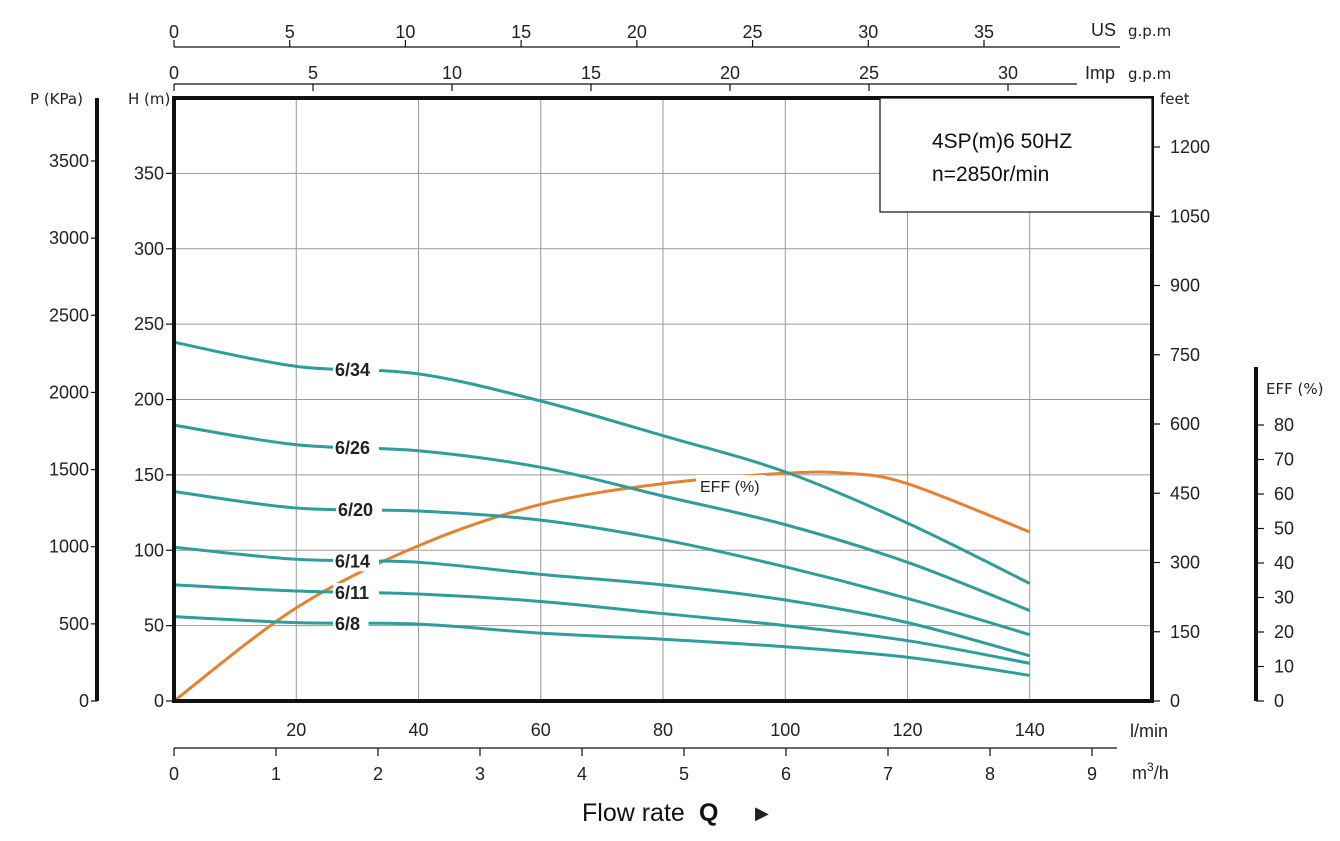  What do you see at coordinates (1284, 563) in the screenshot?
I see `efficiency-tick-label: 40` at bounding box center [1284, 563].